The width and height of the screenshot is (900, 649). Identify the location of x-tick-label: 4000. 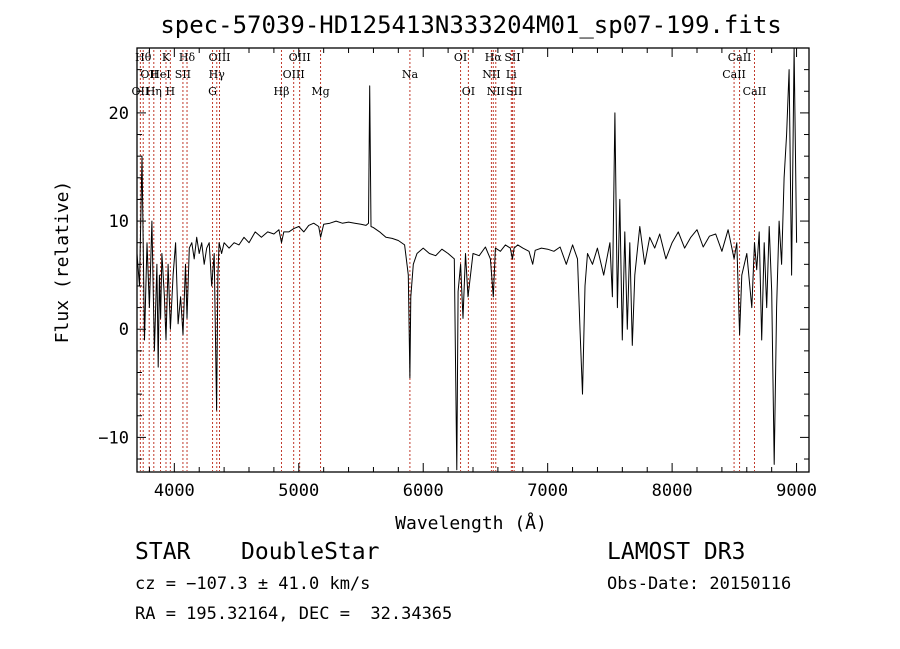
(174, 491).